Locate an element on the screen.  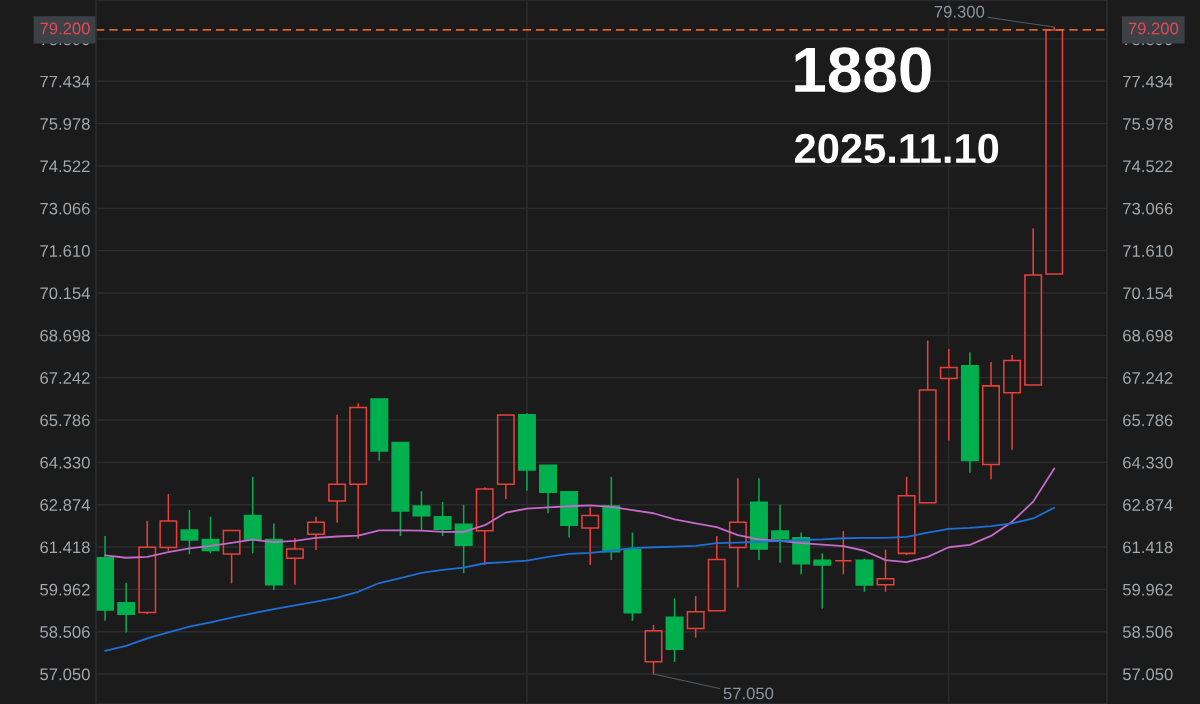
y-tick-label: 75.978 is located at coordinates (65, 124).